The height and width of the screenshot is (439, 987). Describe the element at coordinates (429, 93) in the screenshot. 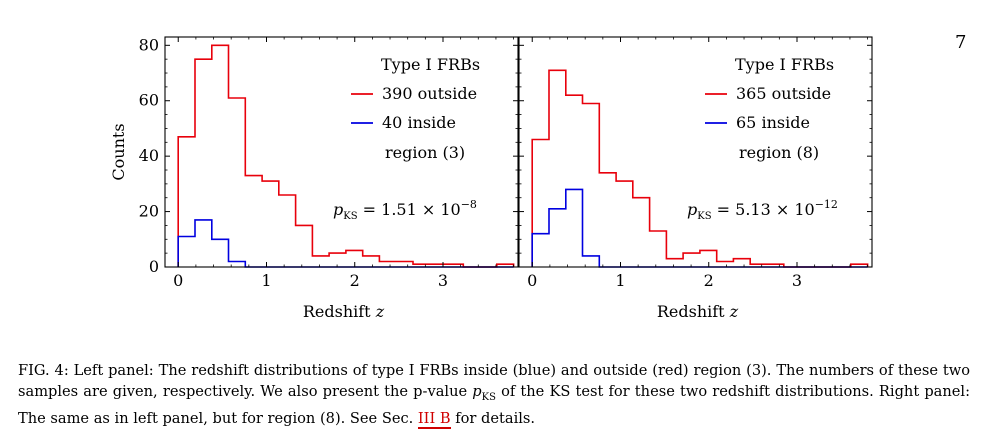

I see `left-legend-label-outside: 390 outside` at that location.